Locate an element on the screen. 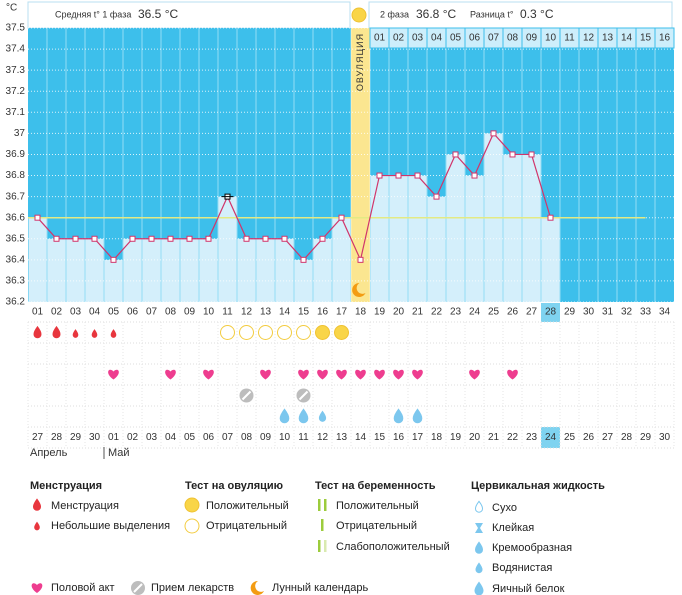  y-tick-label: 36.5 is located at coordinates (16, 238).